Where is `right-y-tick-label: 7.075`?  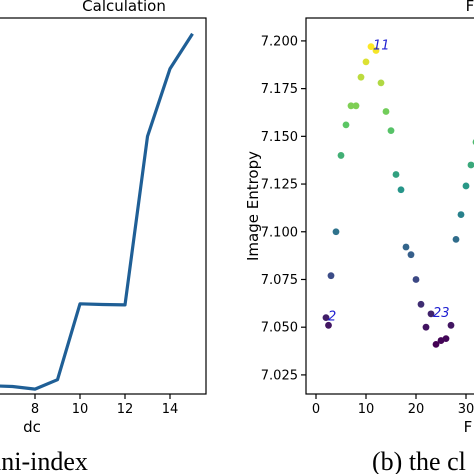
right-y-tick-label: 7.075 is located at coordinates (279, 280).